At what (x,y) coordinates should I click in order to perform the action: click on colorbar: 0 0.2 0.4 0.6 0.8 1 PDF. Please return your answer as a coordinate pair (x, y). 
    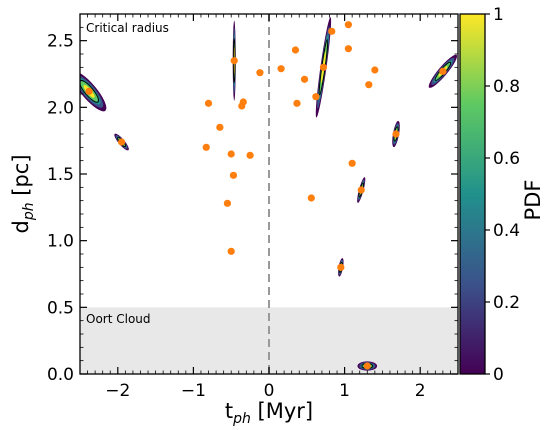
    Looking at the image, I should click on (501, 195).